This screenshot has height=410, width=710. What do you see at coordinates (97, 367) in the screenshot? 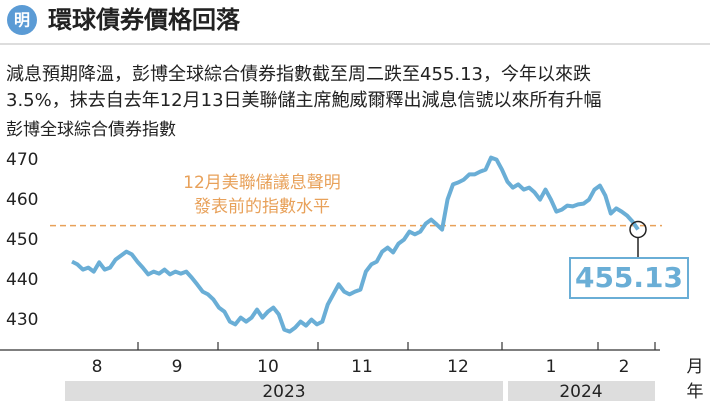
I see `x-tick-label: 8` at bounding box center [97, 367].